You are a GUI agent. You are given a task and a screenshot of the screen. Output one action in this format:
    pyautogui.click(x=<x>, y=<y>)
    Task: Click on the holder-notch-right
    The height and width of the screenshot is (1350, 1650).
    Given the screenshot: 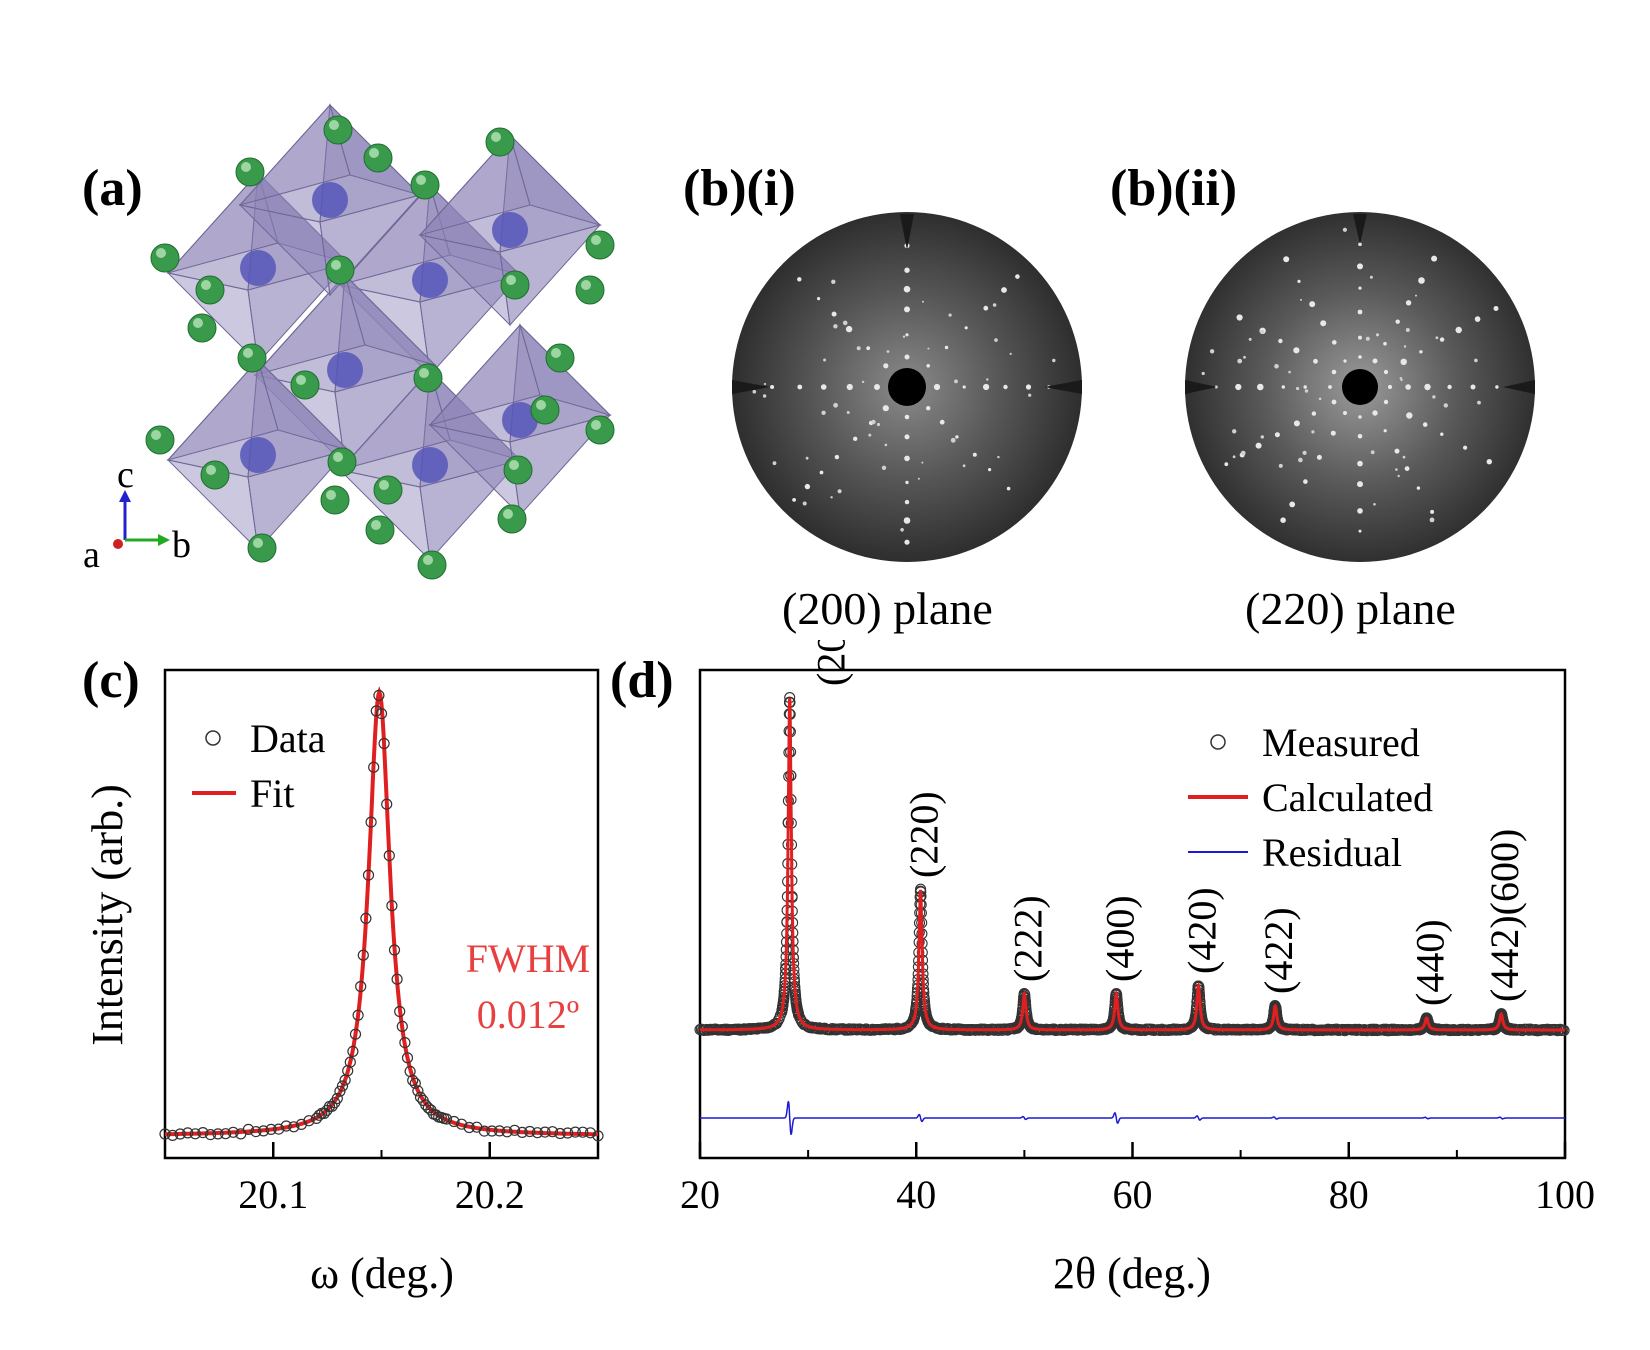 What is the action you would take?
    pyautogui.click(x=1519, y=387)
    